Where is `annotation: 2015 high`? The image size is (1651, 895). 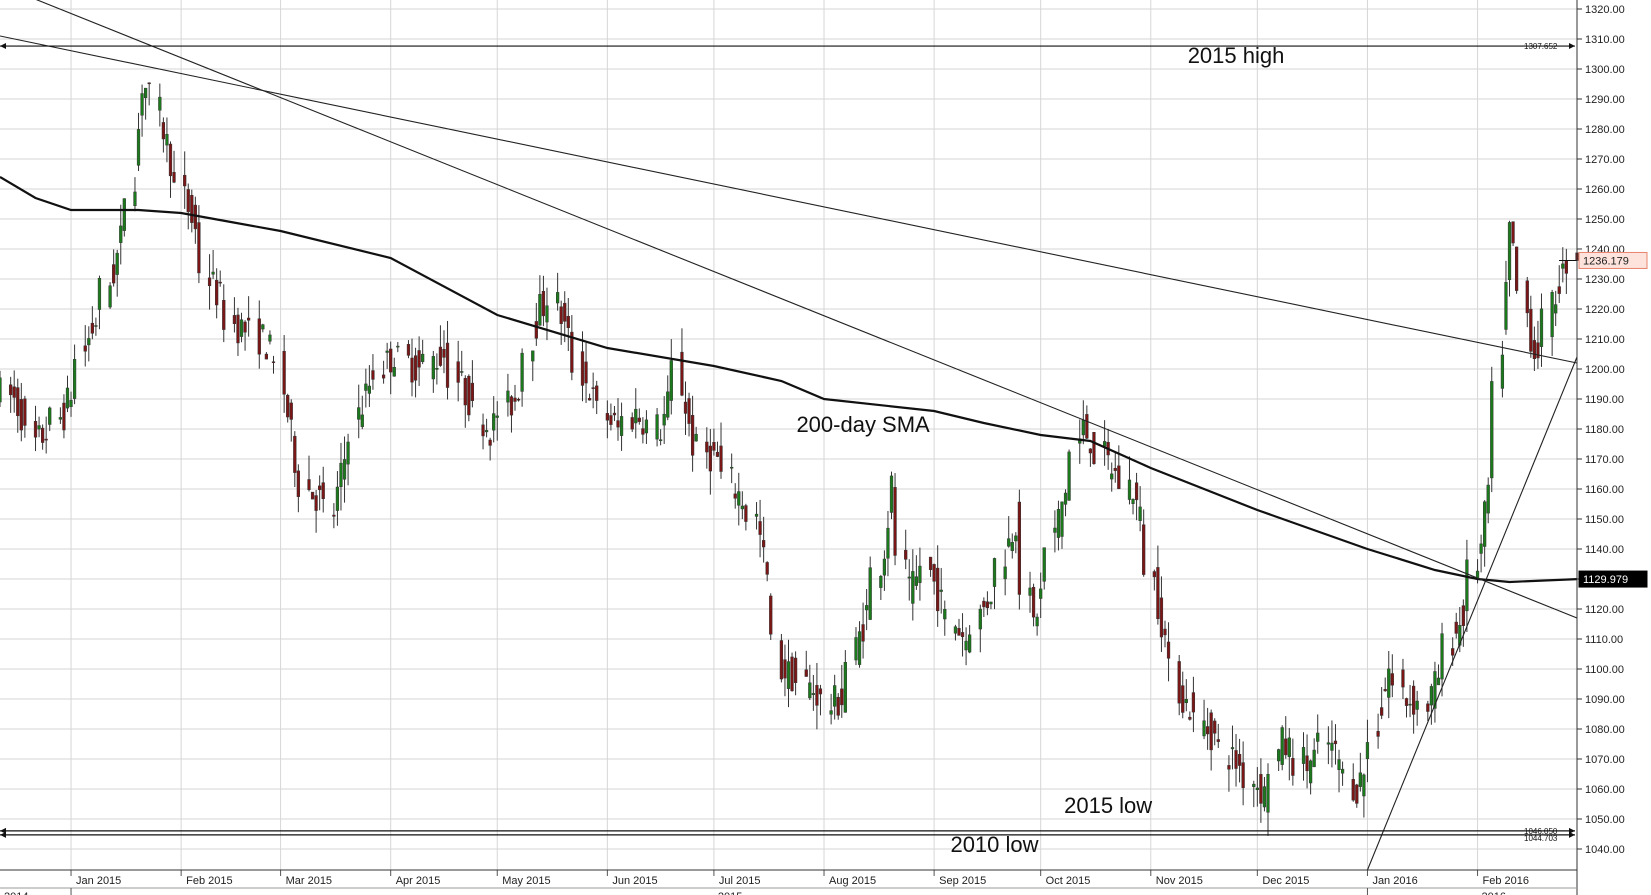
annotation: 2015 high is located at coordinates (1236, 55).